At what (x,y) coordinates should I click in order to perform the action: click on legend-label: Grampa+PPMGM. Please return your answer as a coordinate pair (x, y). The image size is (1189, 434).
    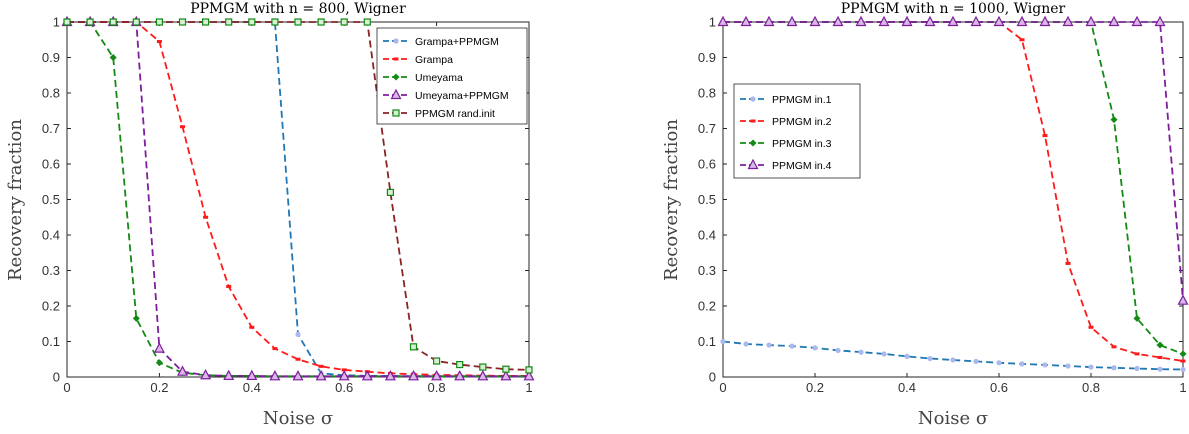
    Looking at the image, I should click on (457, 42).